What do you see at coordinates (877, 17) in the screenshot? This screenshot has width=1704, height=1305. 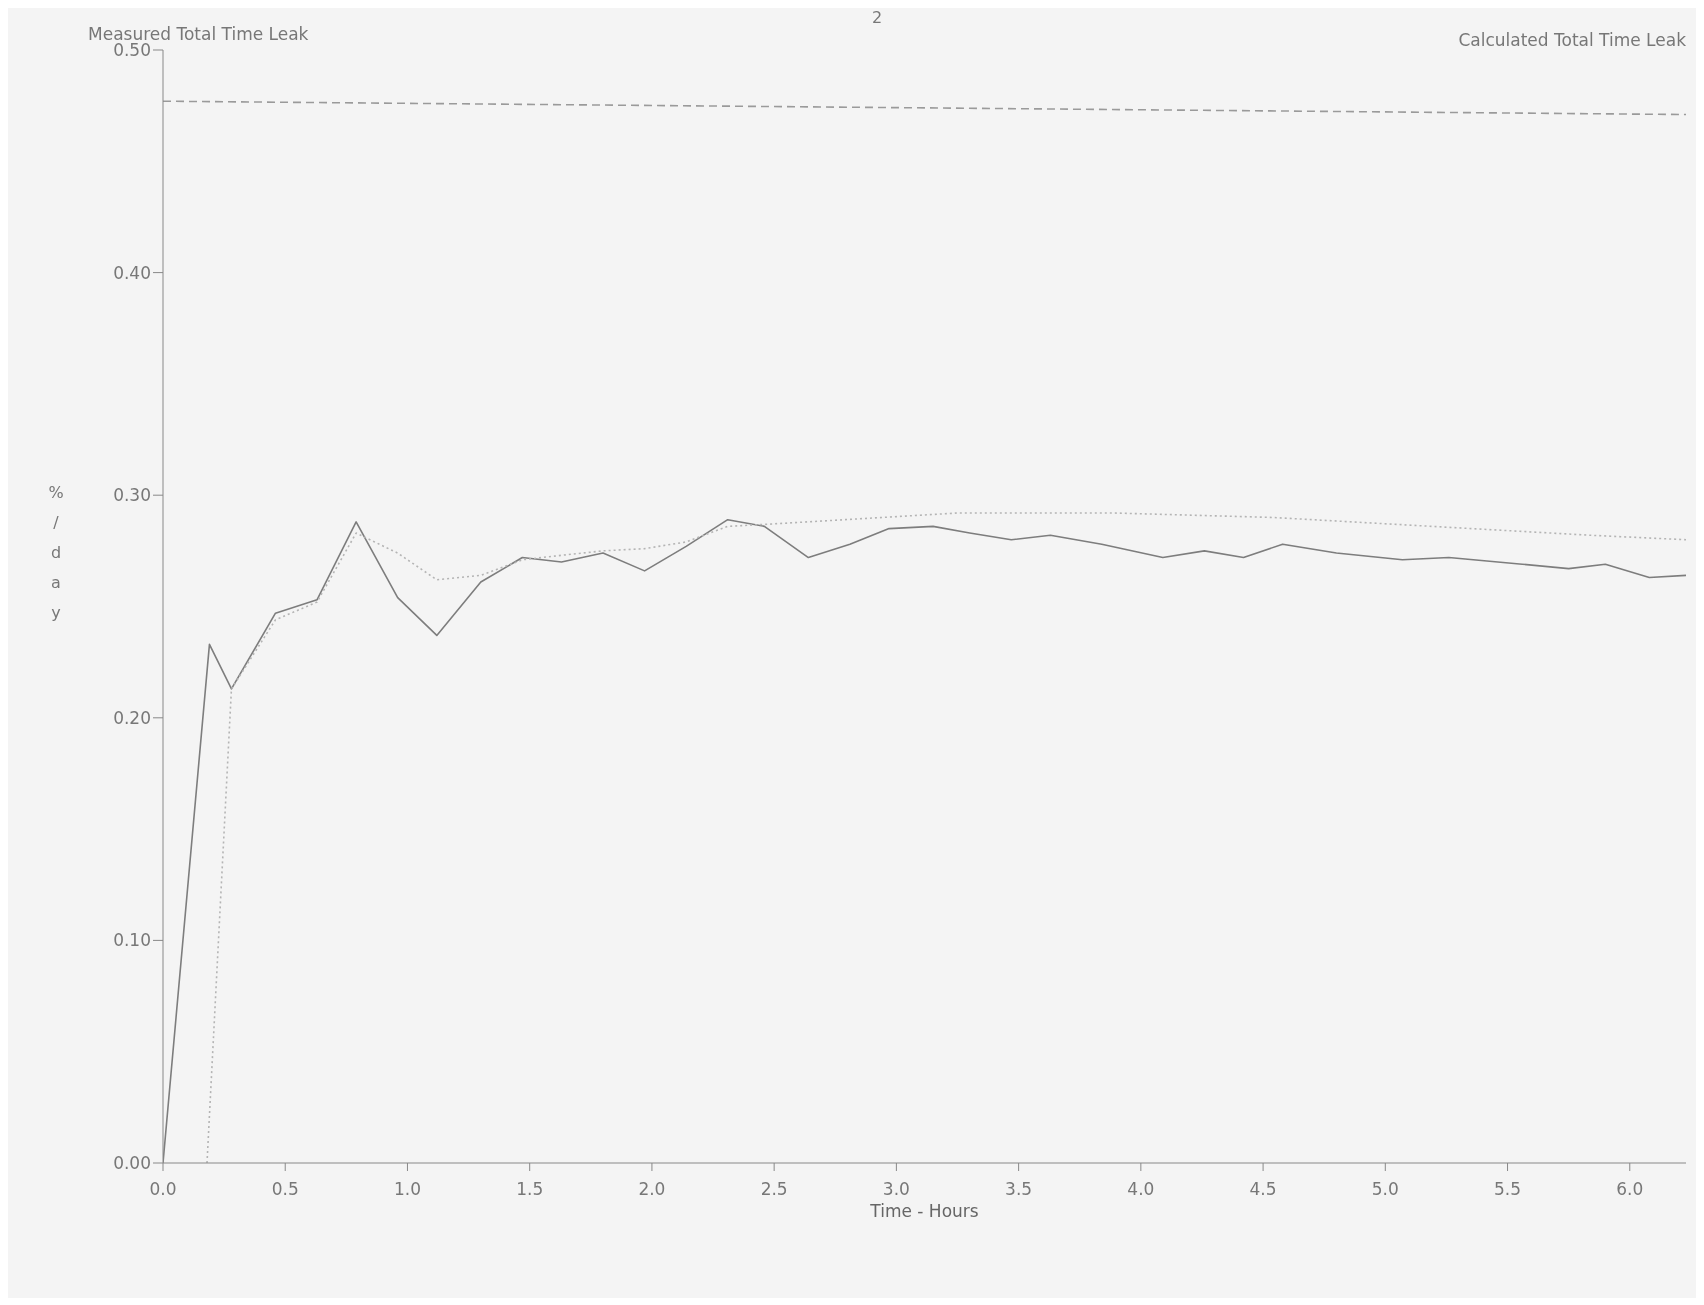 I see `text: 2` at bounding box center [877, 17].